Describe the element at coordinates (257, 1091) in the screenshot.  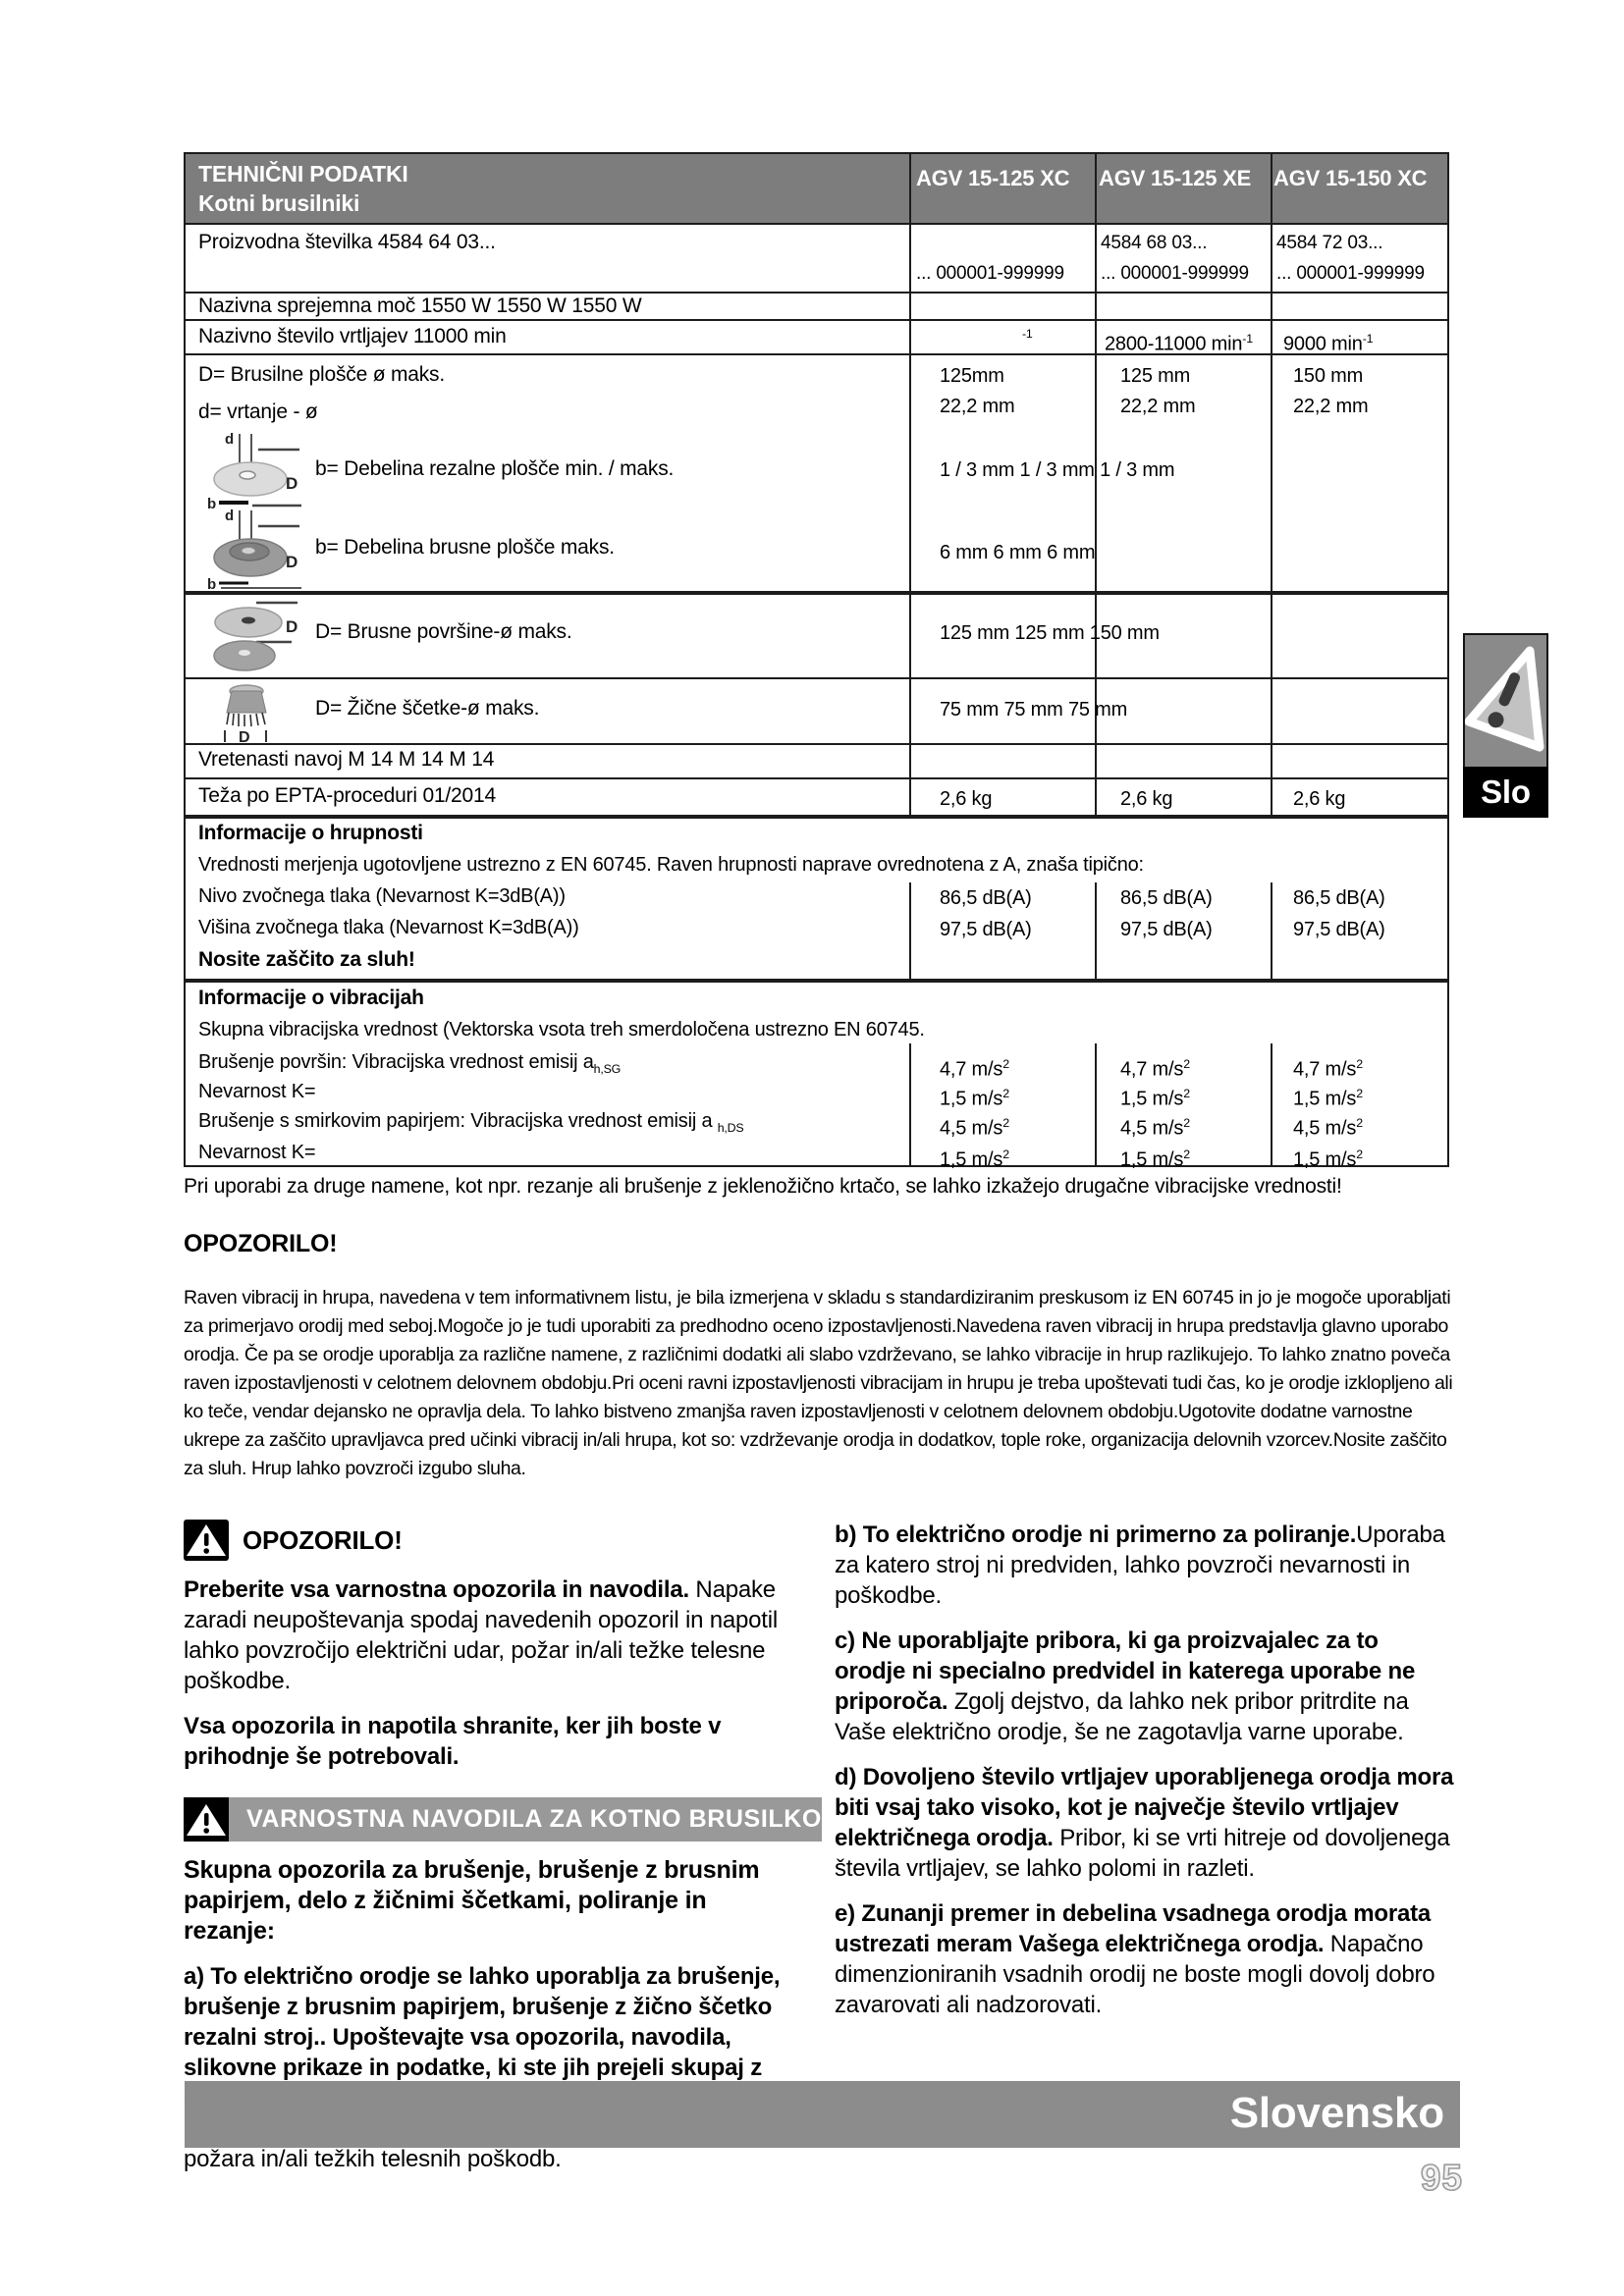
I see `vibration-row-label: Nevarnost K=` at that location.